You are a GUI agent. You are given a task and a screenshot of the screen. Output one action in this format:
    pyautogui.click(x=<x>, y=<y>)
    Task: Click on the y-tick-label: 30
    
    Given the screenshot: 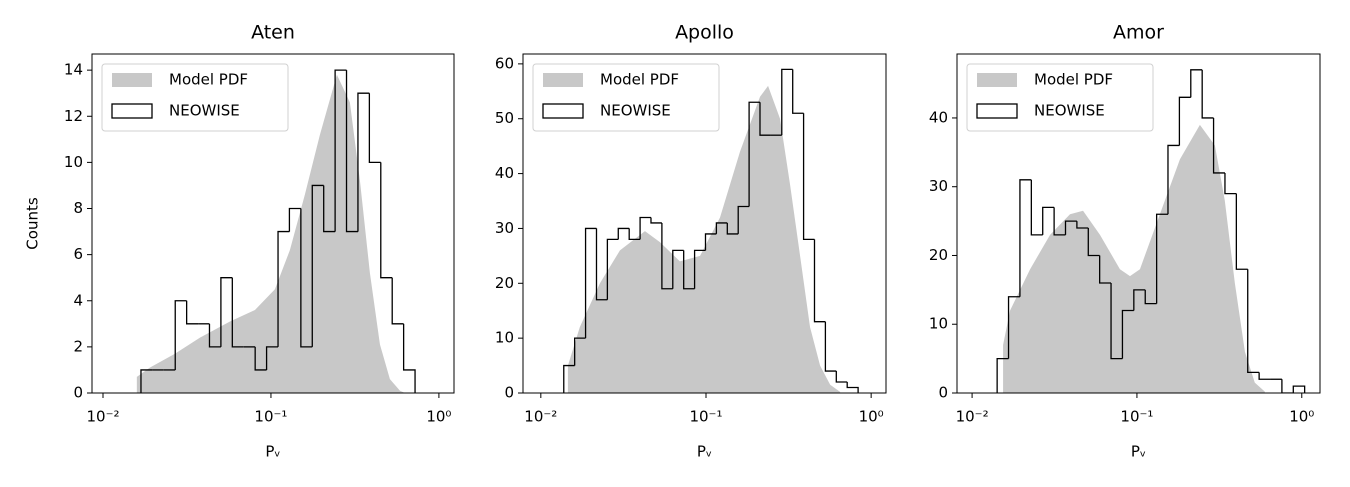 What is the action you would take?
    pyautogui.click(x=504, y=228)
    